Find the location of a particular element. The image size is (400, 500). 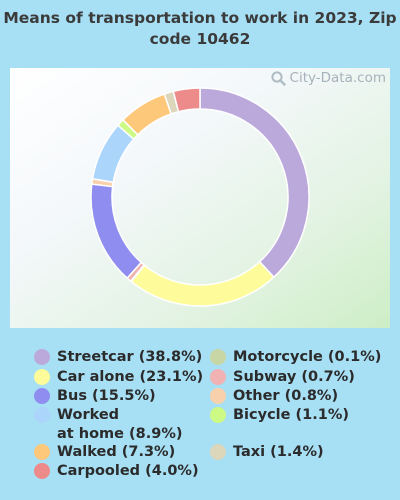

watermark: City-Data.com is located at coordinates (328, 78).